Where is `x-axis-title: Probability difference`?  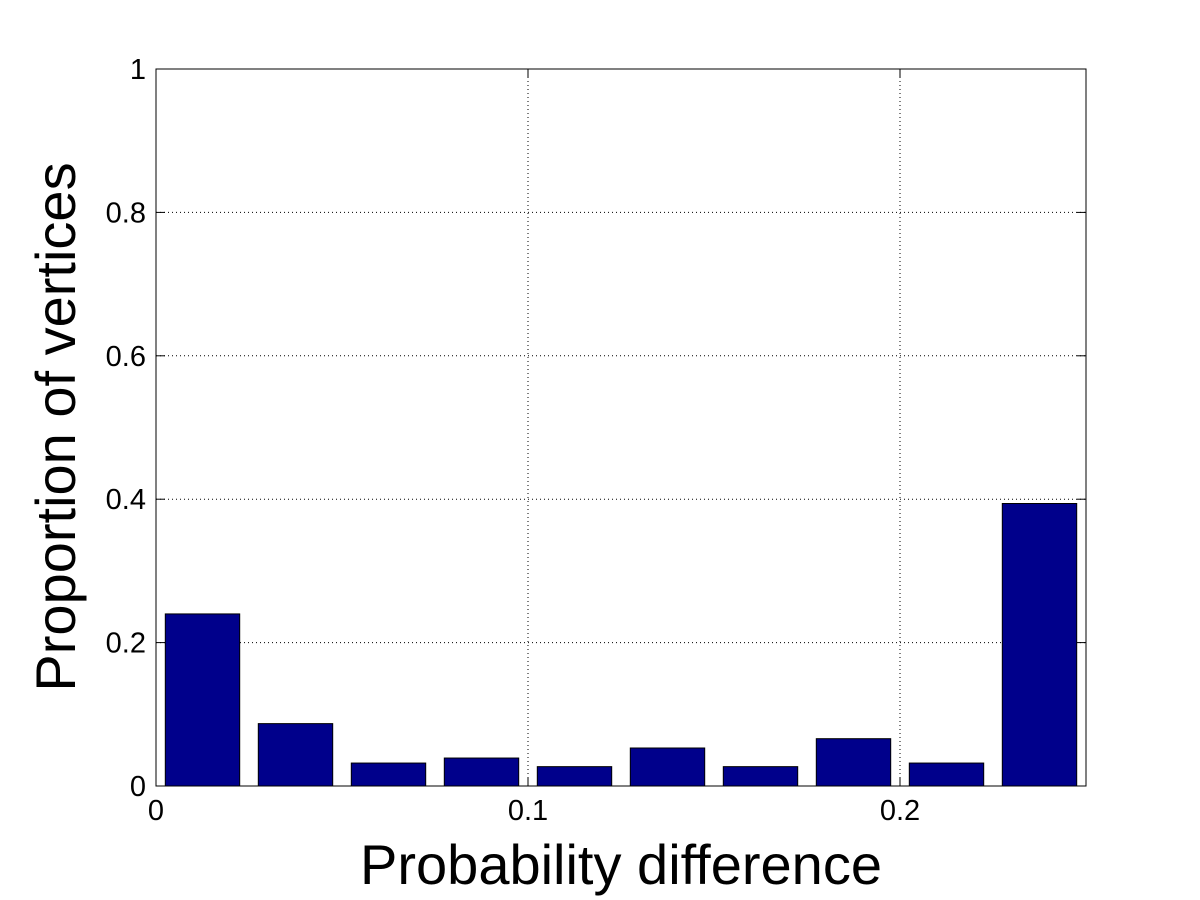 x-axis-title: Probability difference is located at coordinates (621, 864).